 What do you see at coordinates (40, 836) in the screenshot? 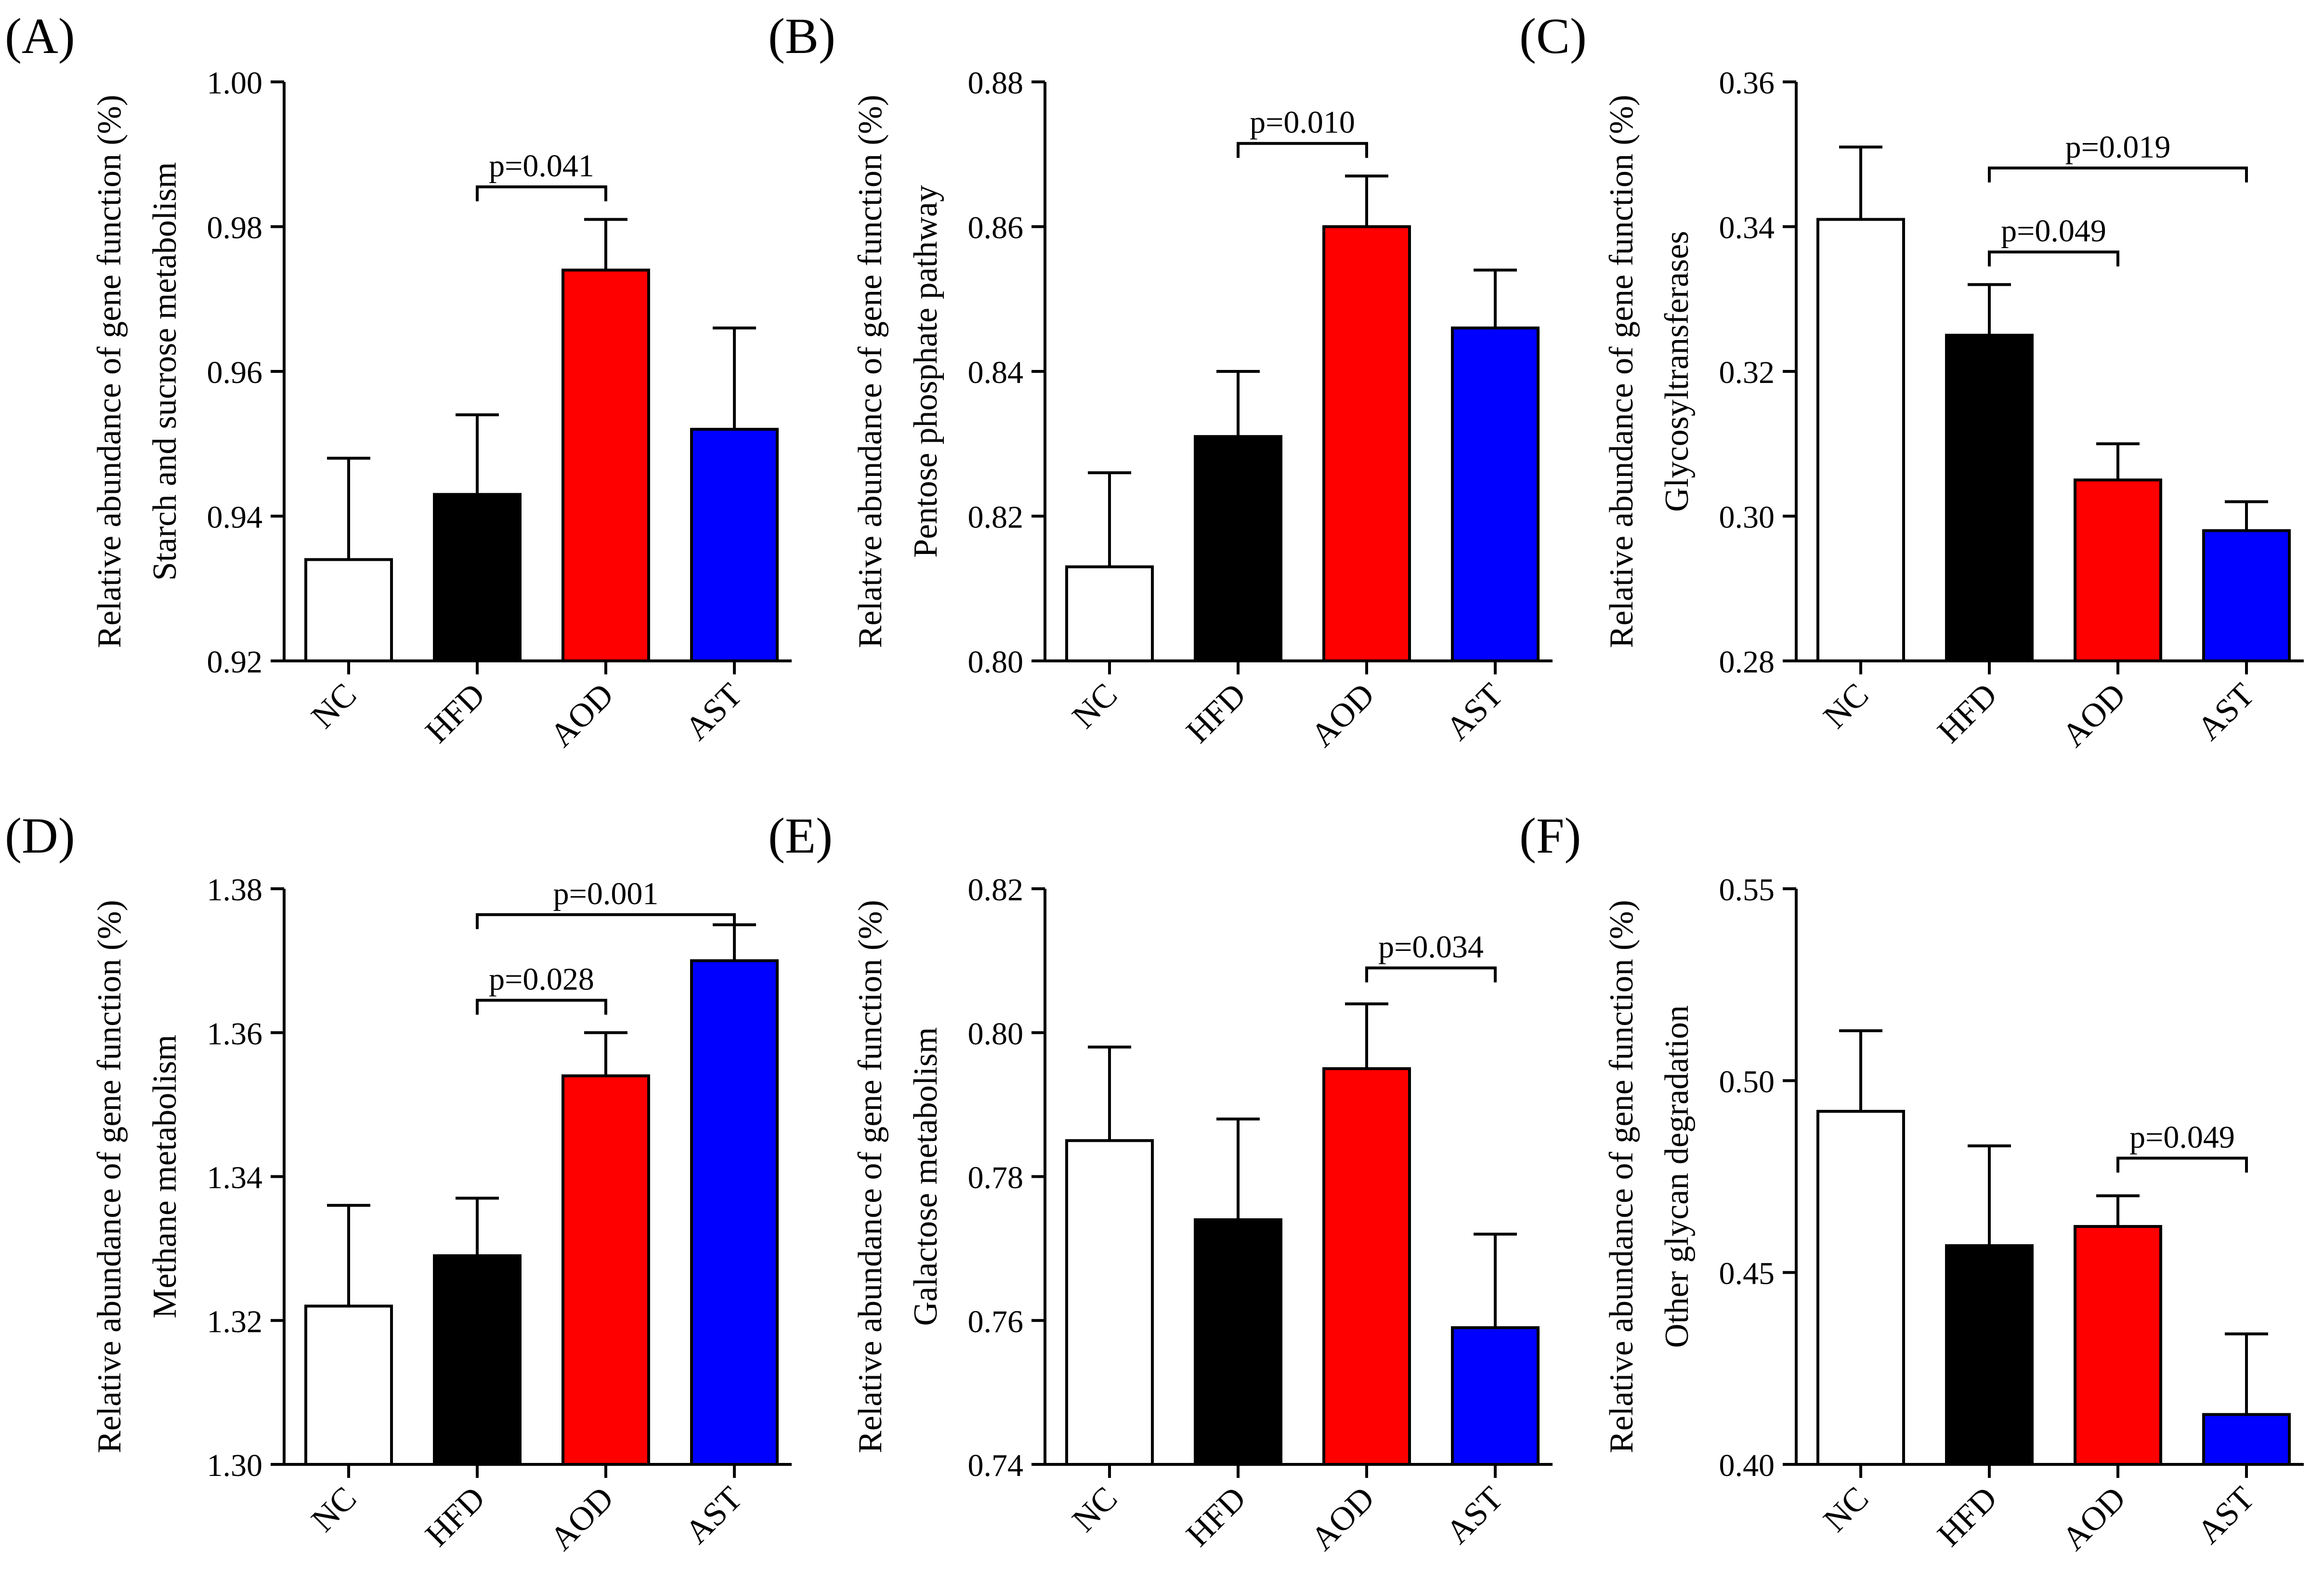
I see `panel-label: (D)` at bounding box center [40, 836].